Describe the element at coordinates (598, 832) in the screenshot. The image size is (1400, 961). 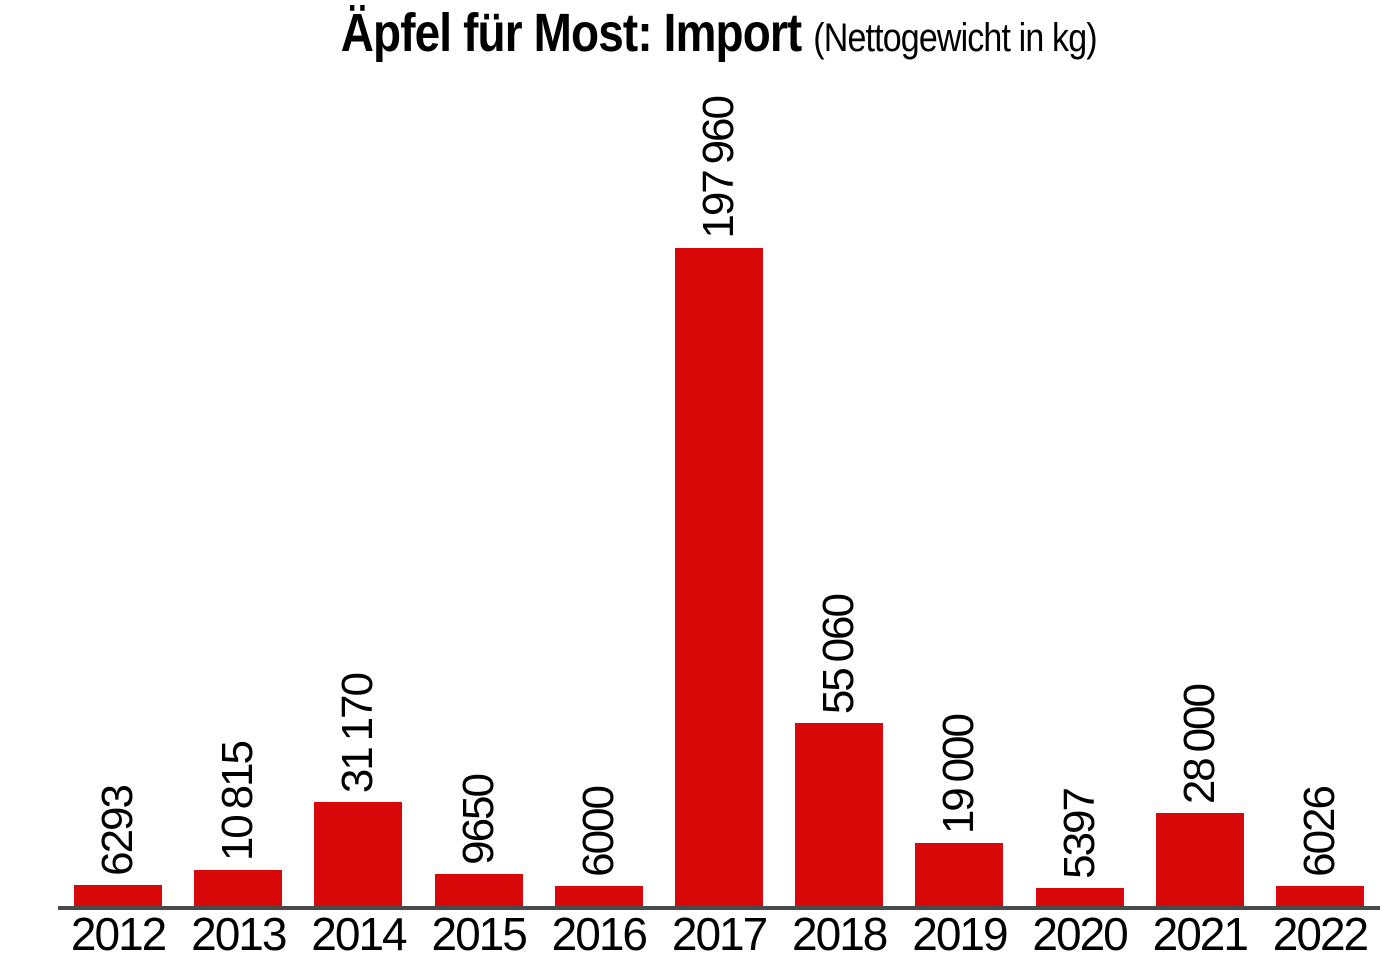
I see `bar-value-label: 6000` at that location.